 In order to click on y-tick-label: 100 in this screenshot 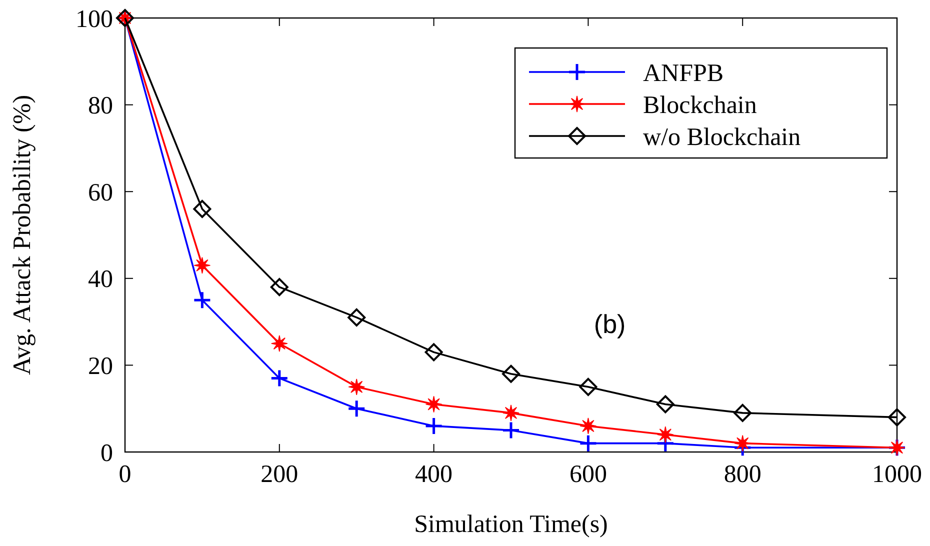, I will do `click(94, 19)`.